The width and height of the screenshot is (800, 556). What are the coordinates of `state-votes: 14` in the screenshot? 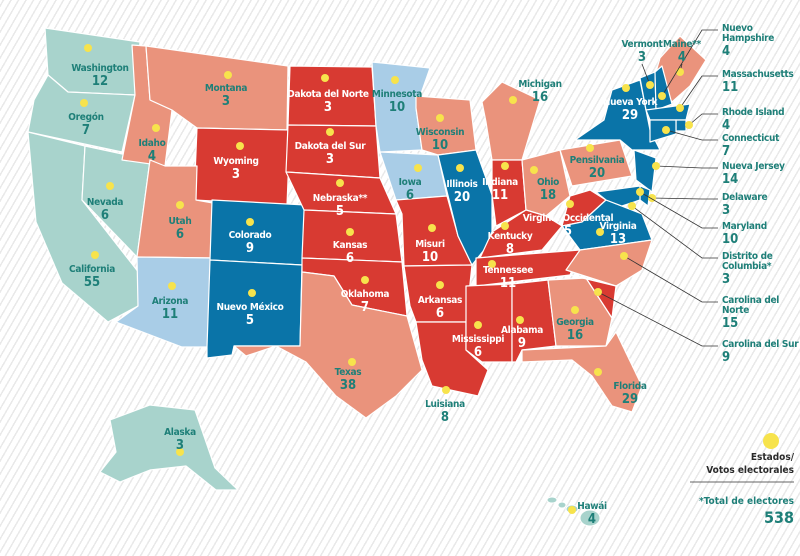 It's located at (730, 179).